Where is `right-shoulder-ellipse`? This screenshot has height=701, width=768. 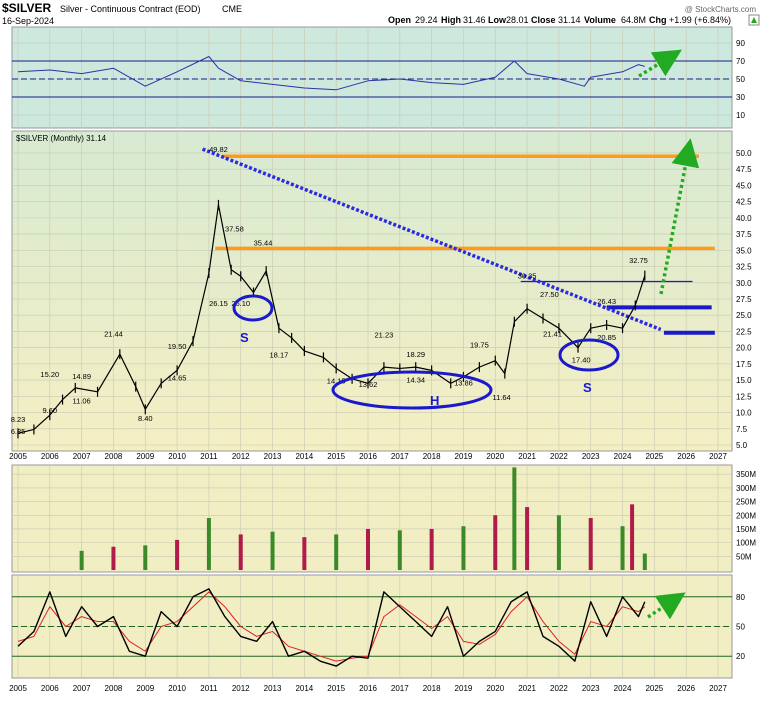
right-shoulder-ellipse is located at coordinates (589, 355).